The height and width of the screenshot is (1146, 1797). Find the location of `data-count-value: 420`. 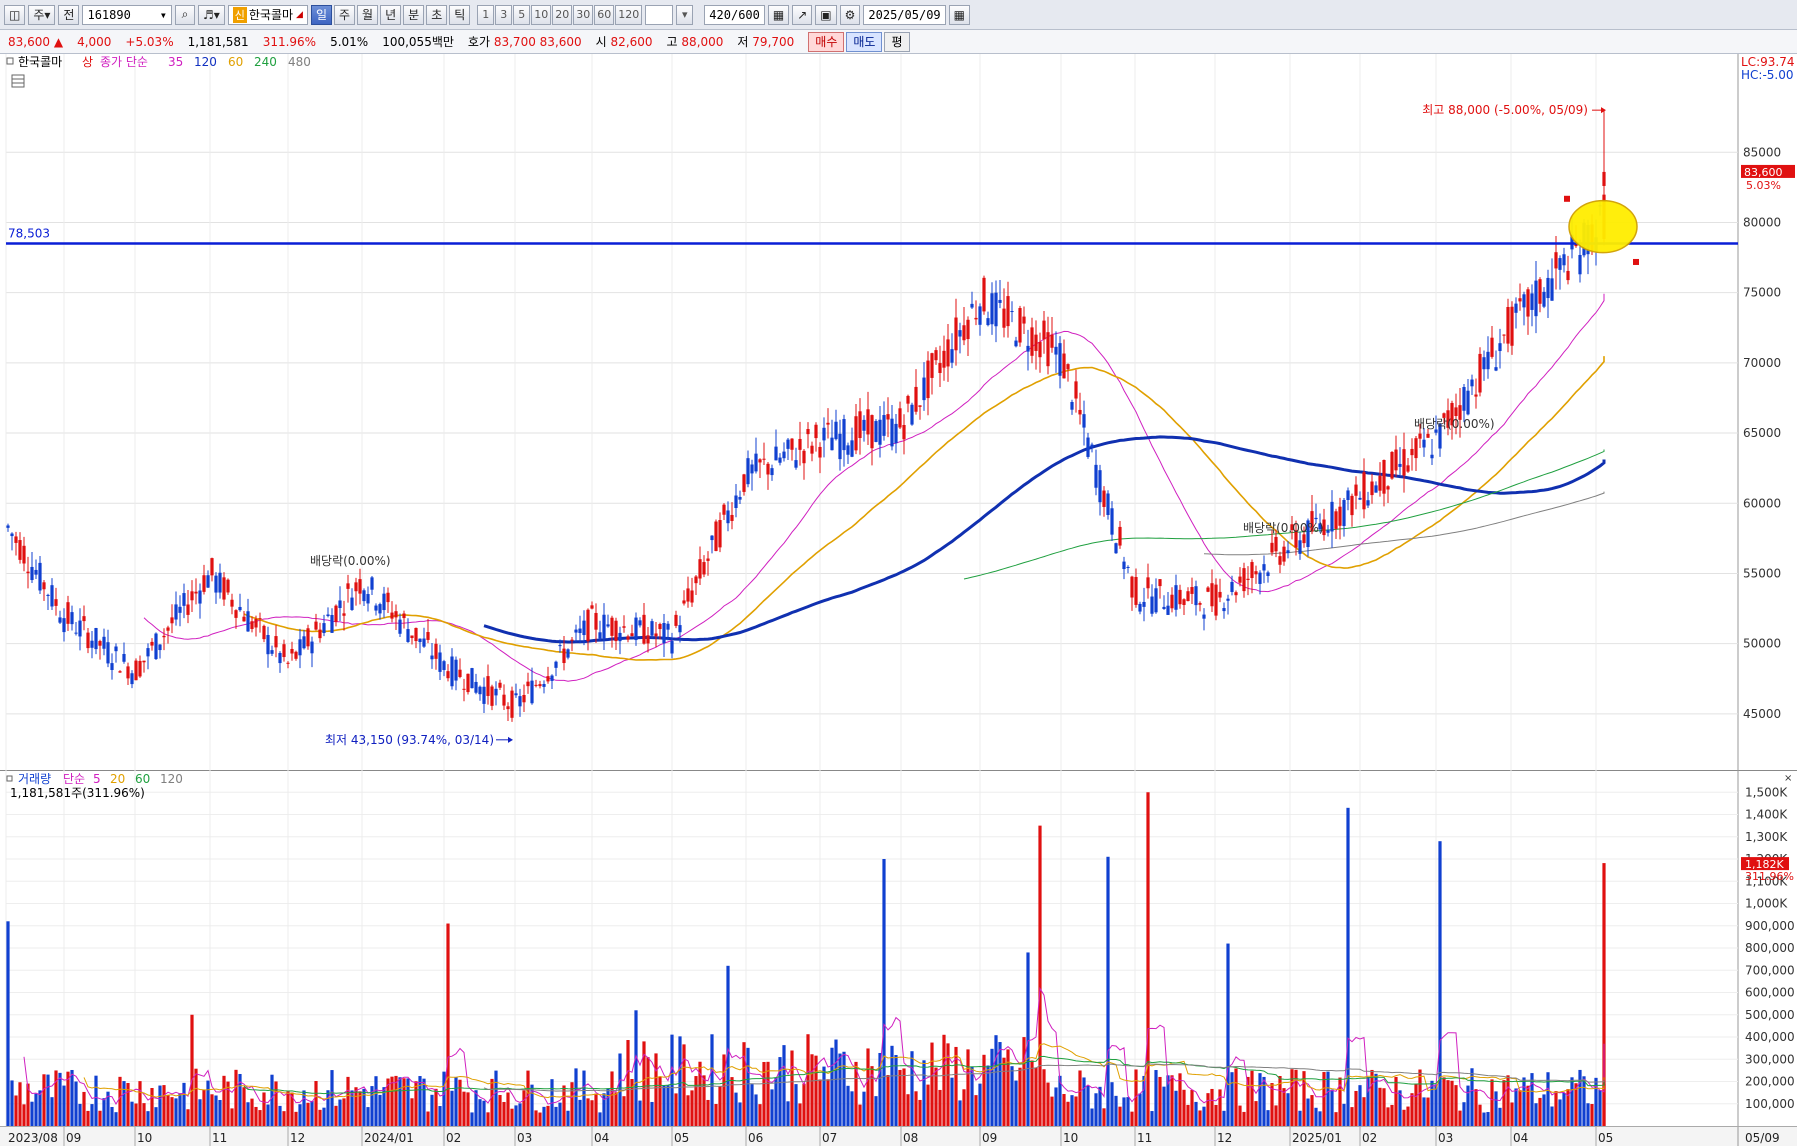

data-count-value: 420 is located at coordinates (720, 14).